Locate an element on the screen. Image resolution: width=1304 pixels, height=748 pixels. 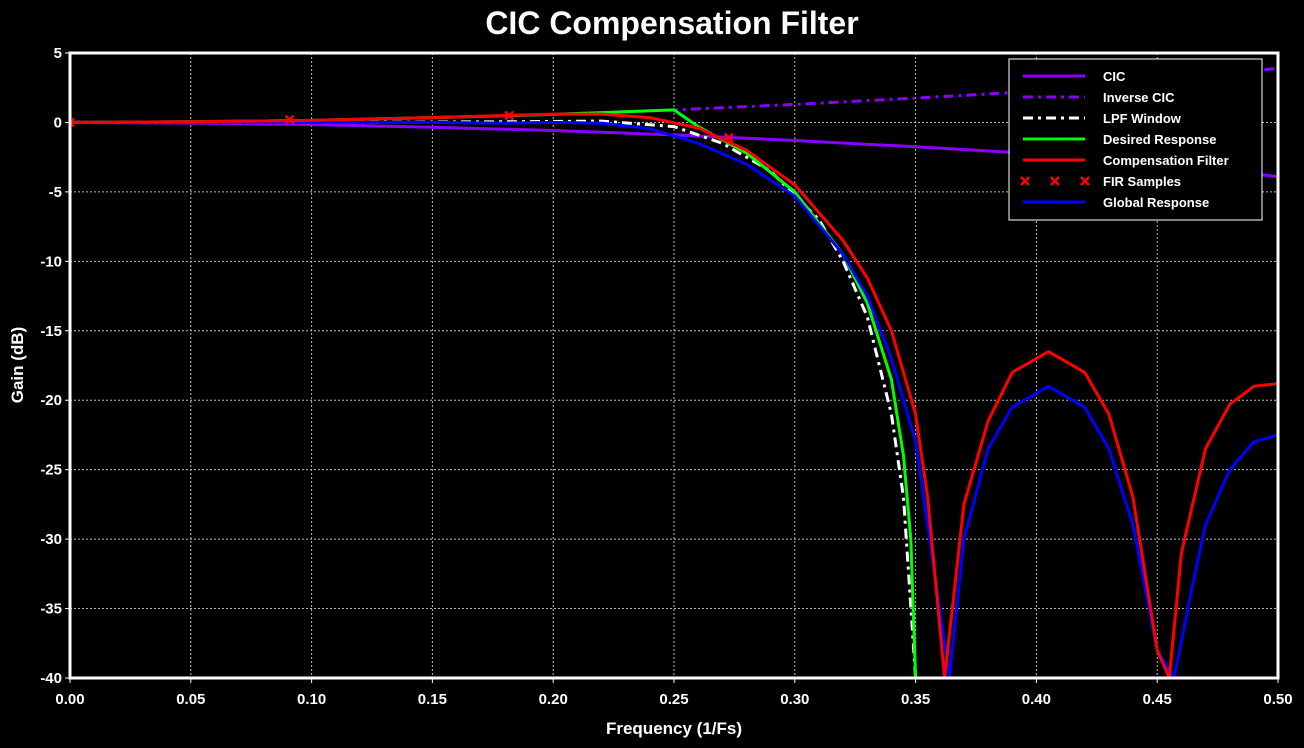
x-tick-label: 0.00 is located at coordinates (69, 699).